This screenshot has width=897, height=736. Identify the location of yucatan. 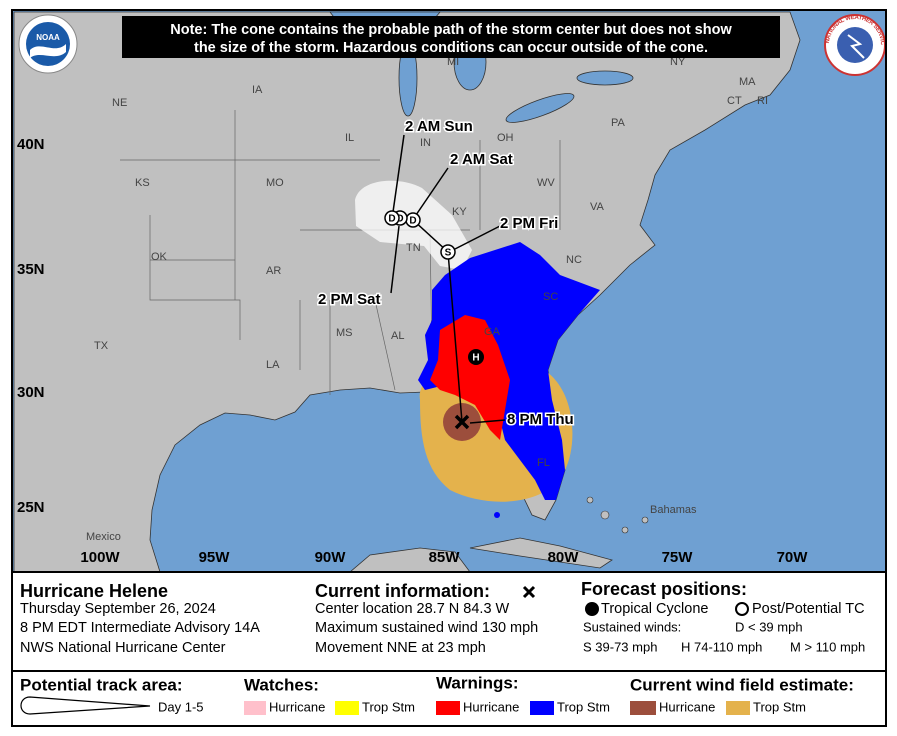
(410, 559).